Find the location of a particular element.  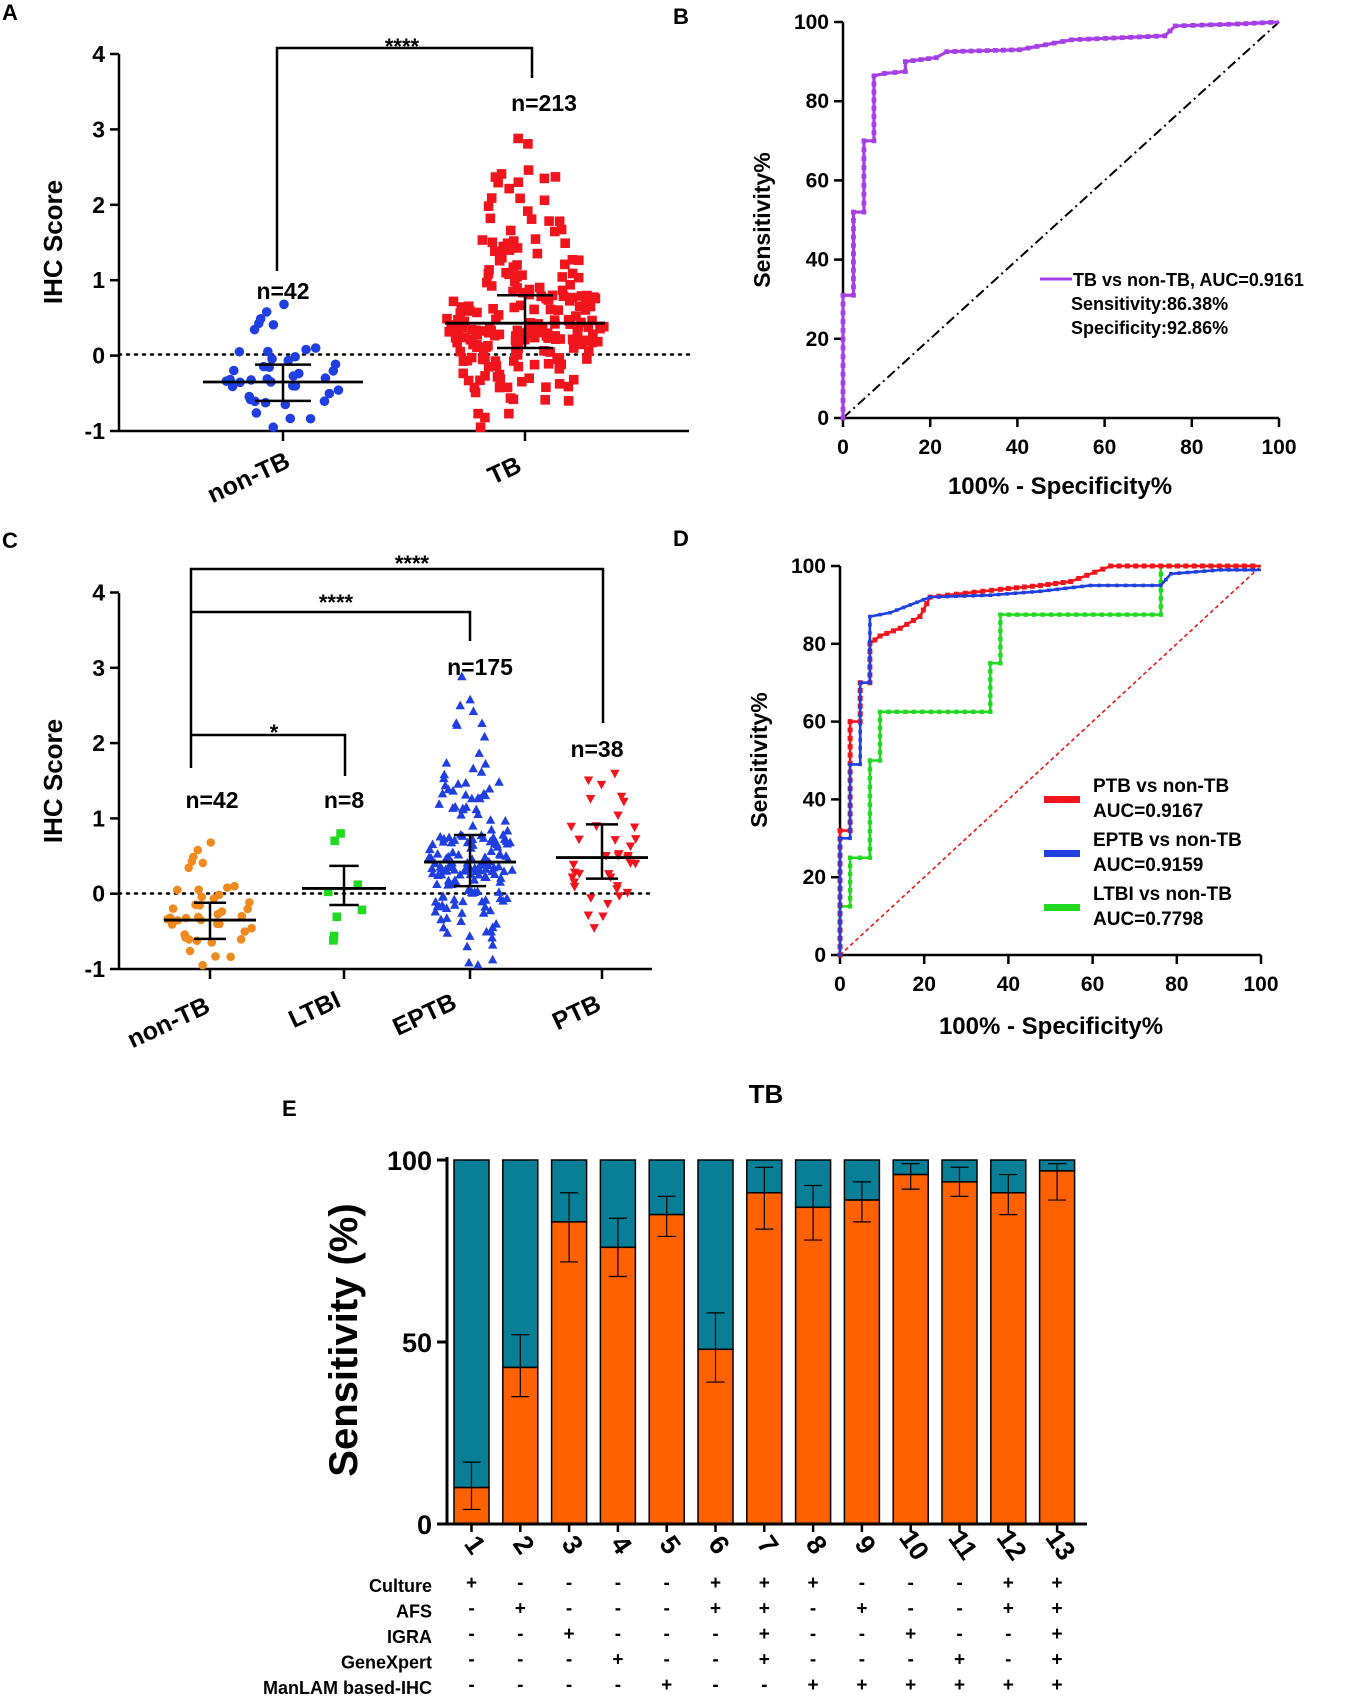

panel-d-eptb-curve is located at coordinates (1049, 761).